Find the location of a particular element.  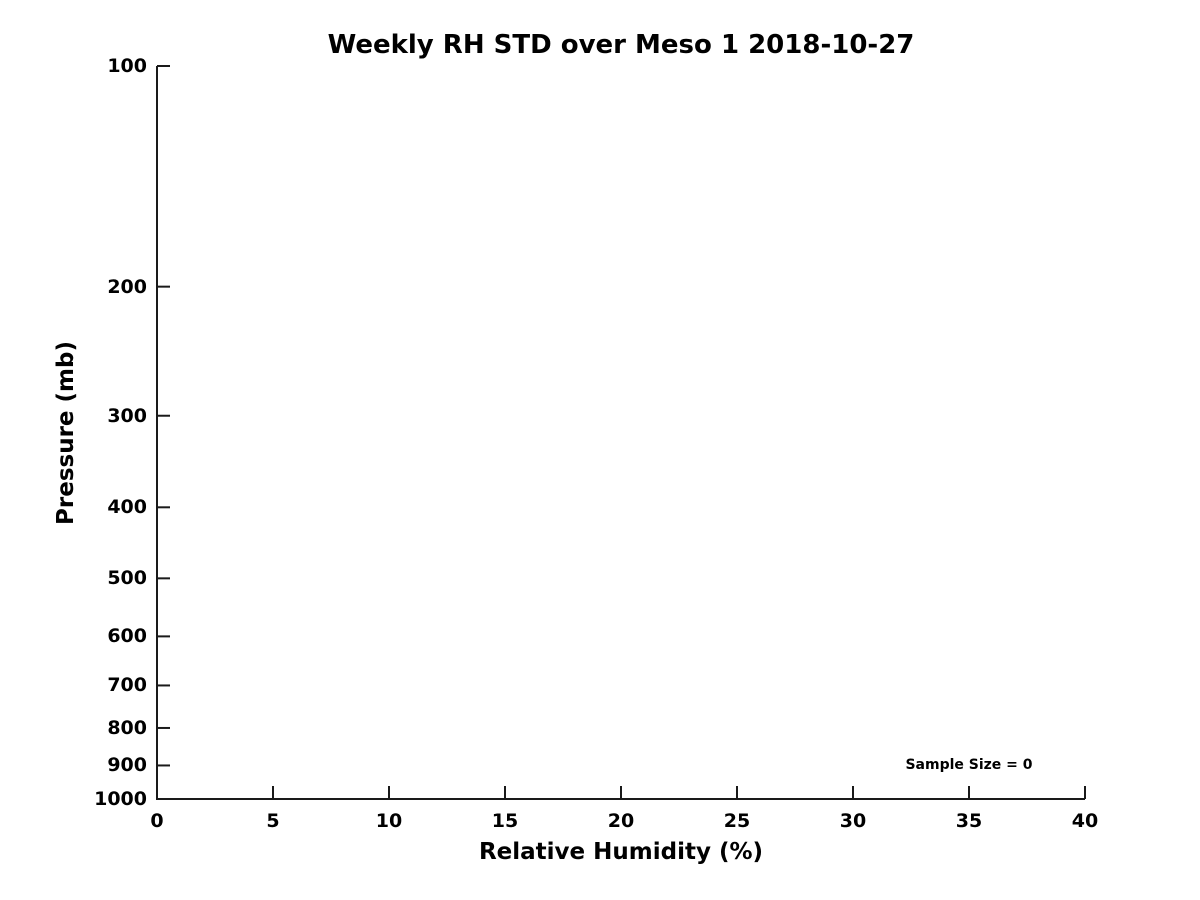

y-tick-label: 100 is located at coordinates (127, 66).